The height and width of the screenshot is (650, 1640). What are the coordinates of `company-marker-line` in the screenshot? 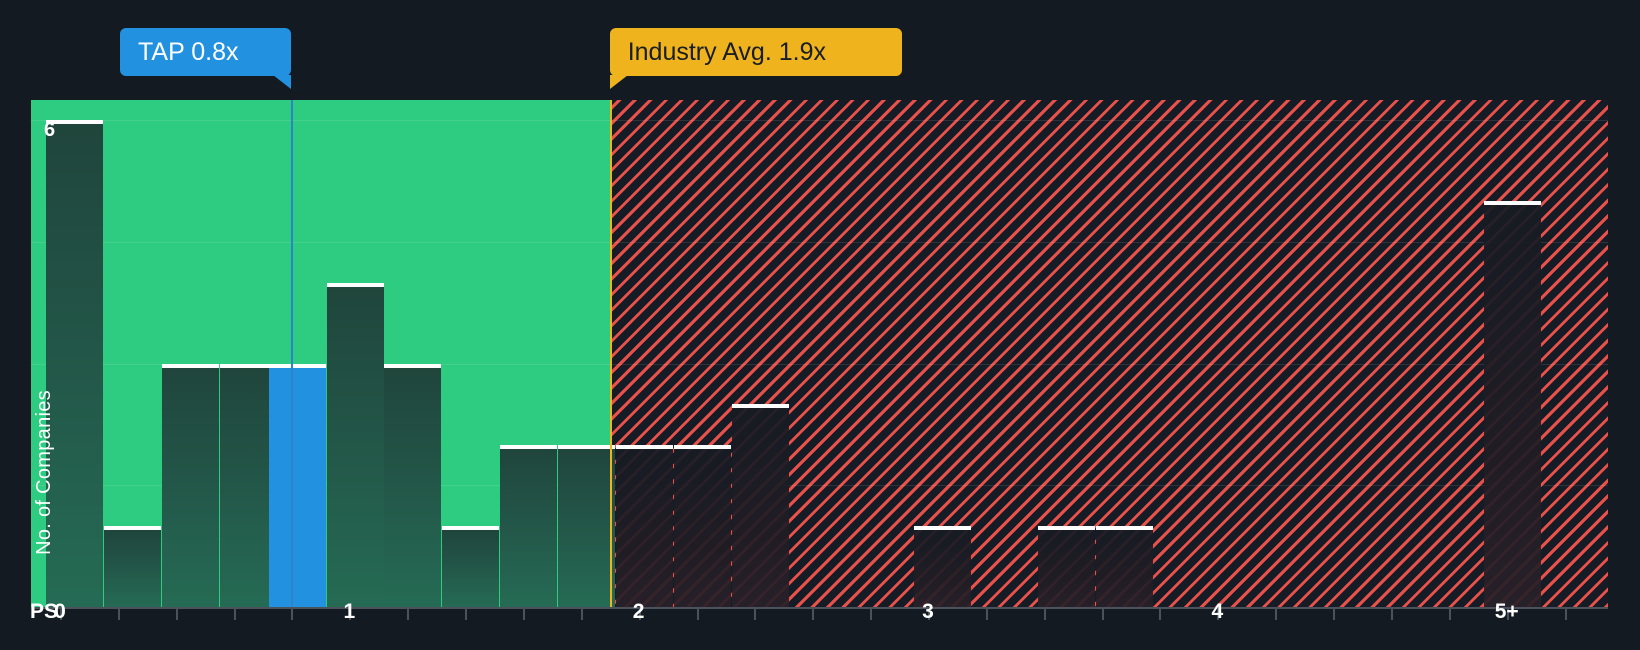 It's located at (292, 353).